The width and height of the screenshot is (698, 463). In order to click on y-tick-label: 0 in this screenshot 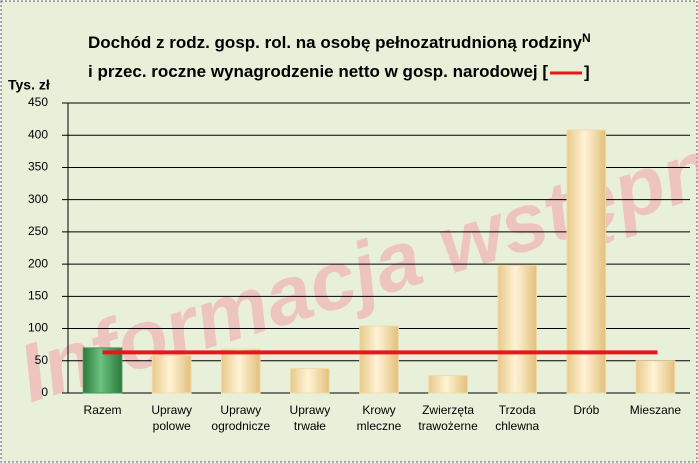, I will do `click(44, 392)`.